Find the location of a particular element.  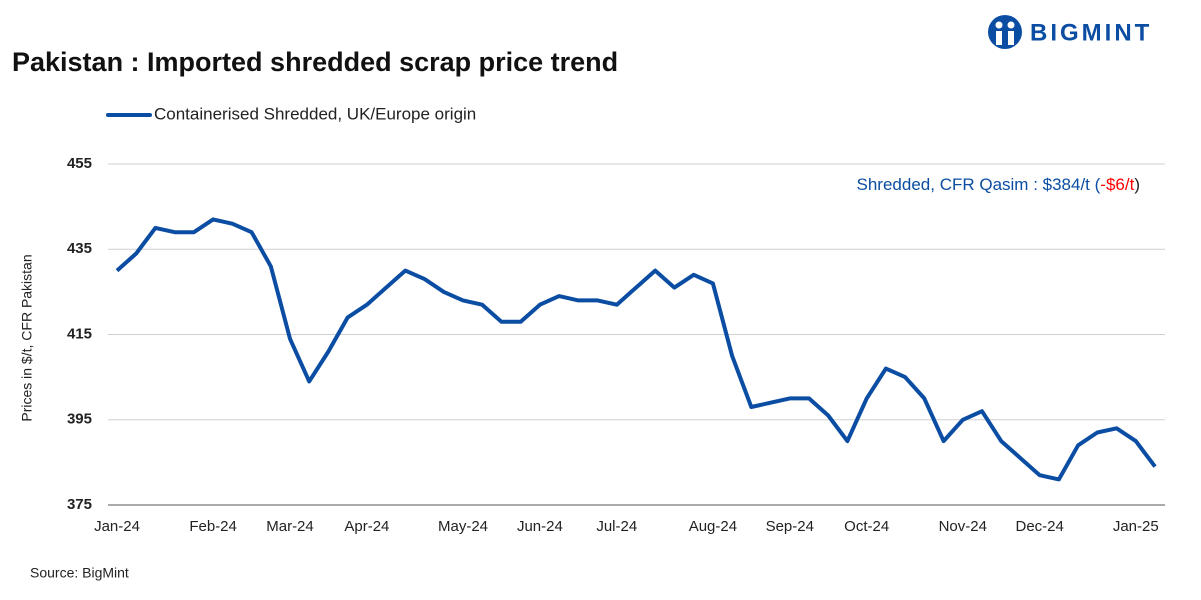

annotation-part: -$6/t is located at coordinates (1117, 184).